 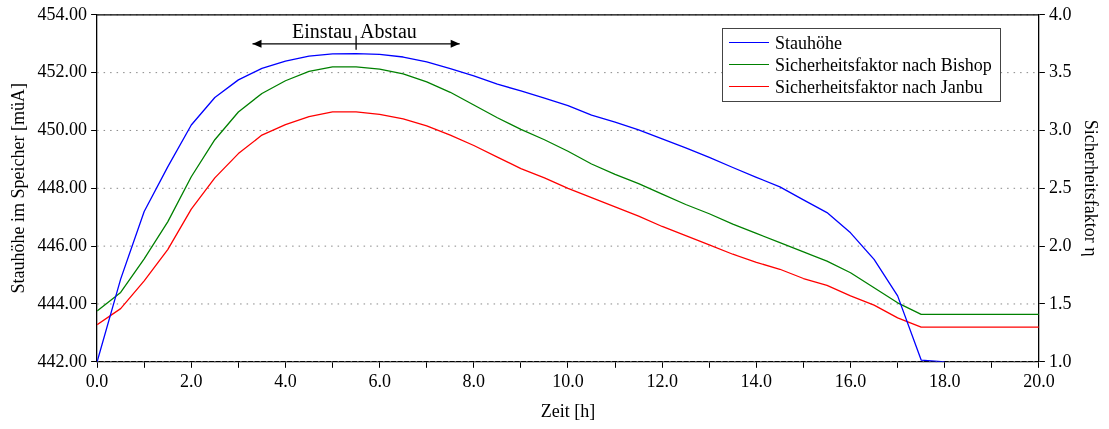 What do you see at coordinates (1091, 188) in the screenshot?
I see `y2-axis-title: Sicherheitsfaktor η` at bounding box center [1091, 188].